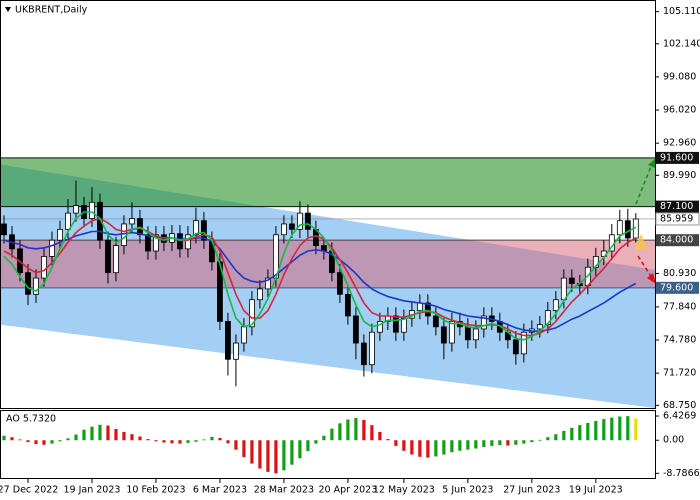 The width and height of the screenshot is (700, 500). Describe the element at coordinates (644, 184) in the screenshot. I see `arrow-up` at that location.